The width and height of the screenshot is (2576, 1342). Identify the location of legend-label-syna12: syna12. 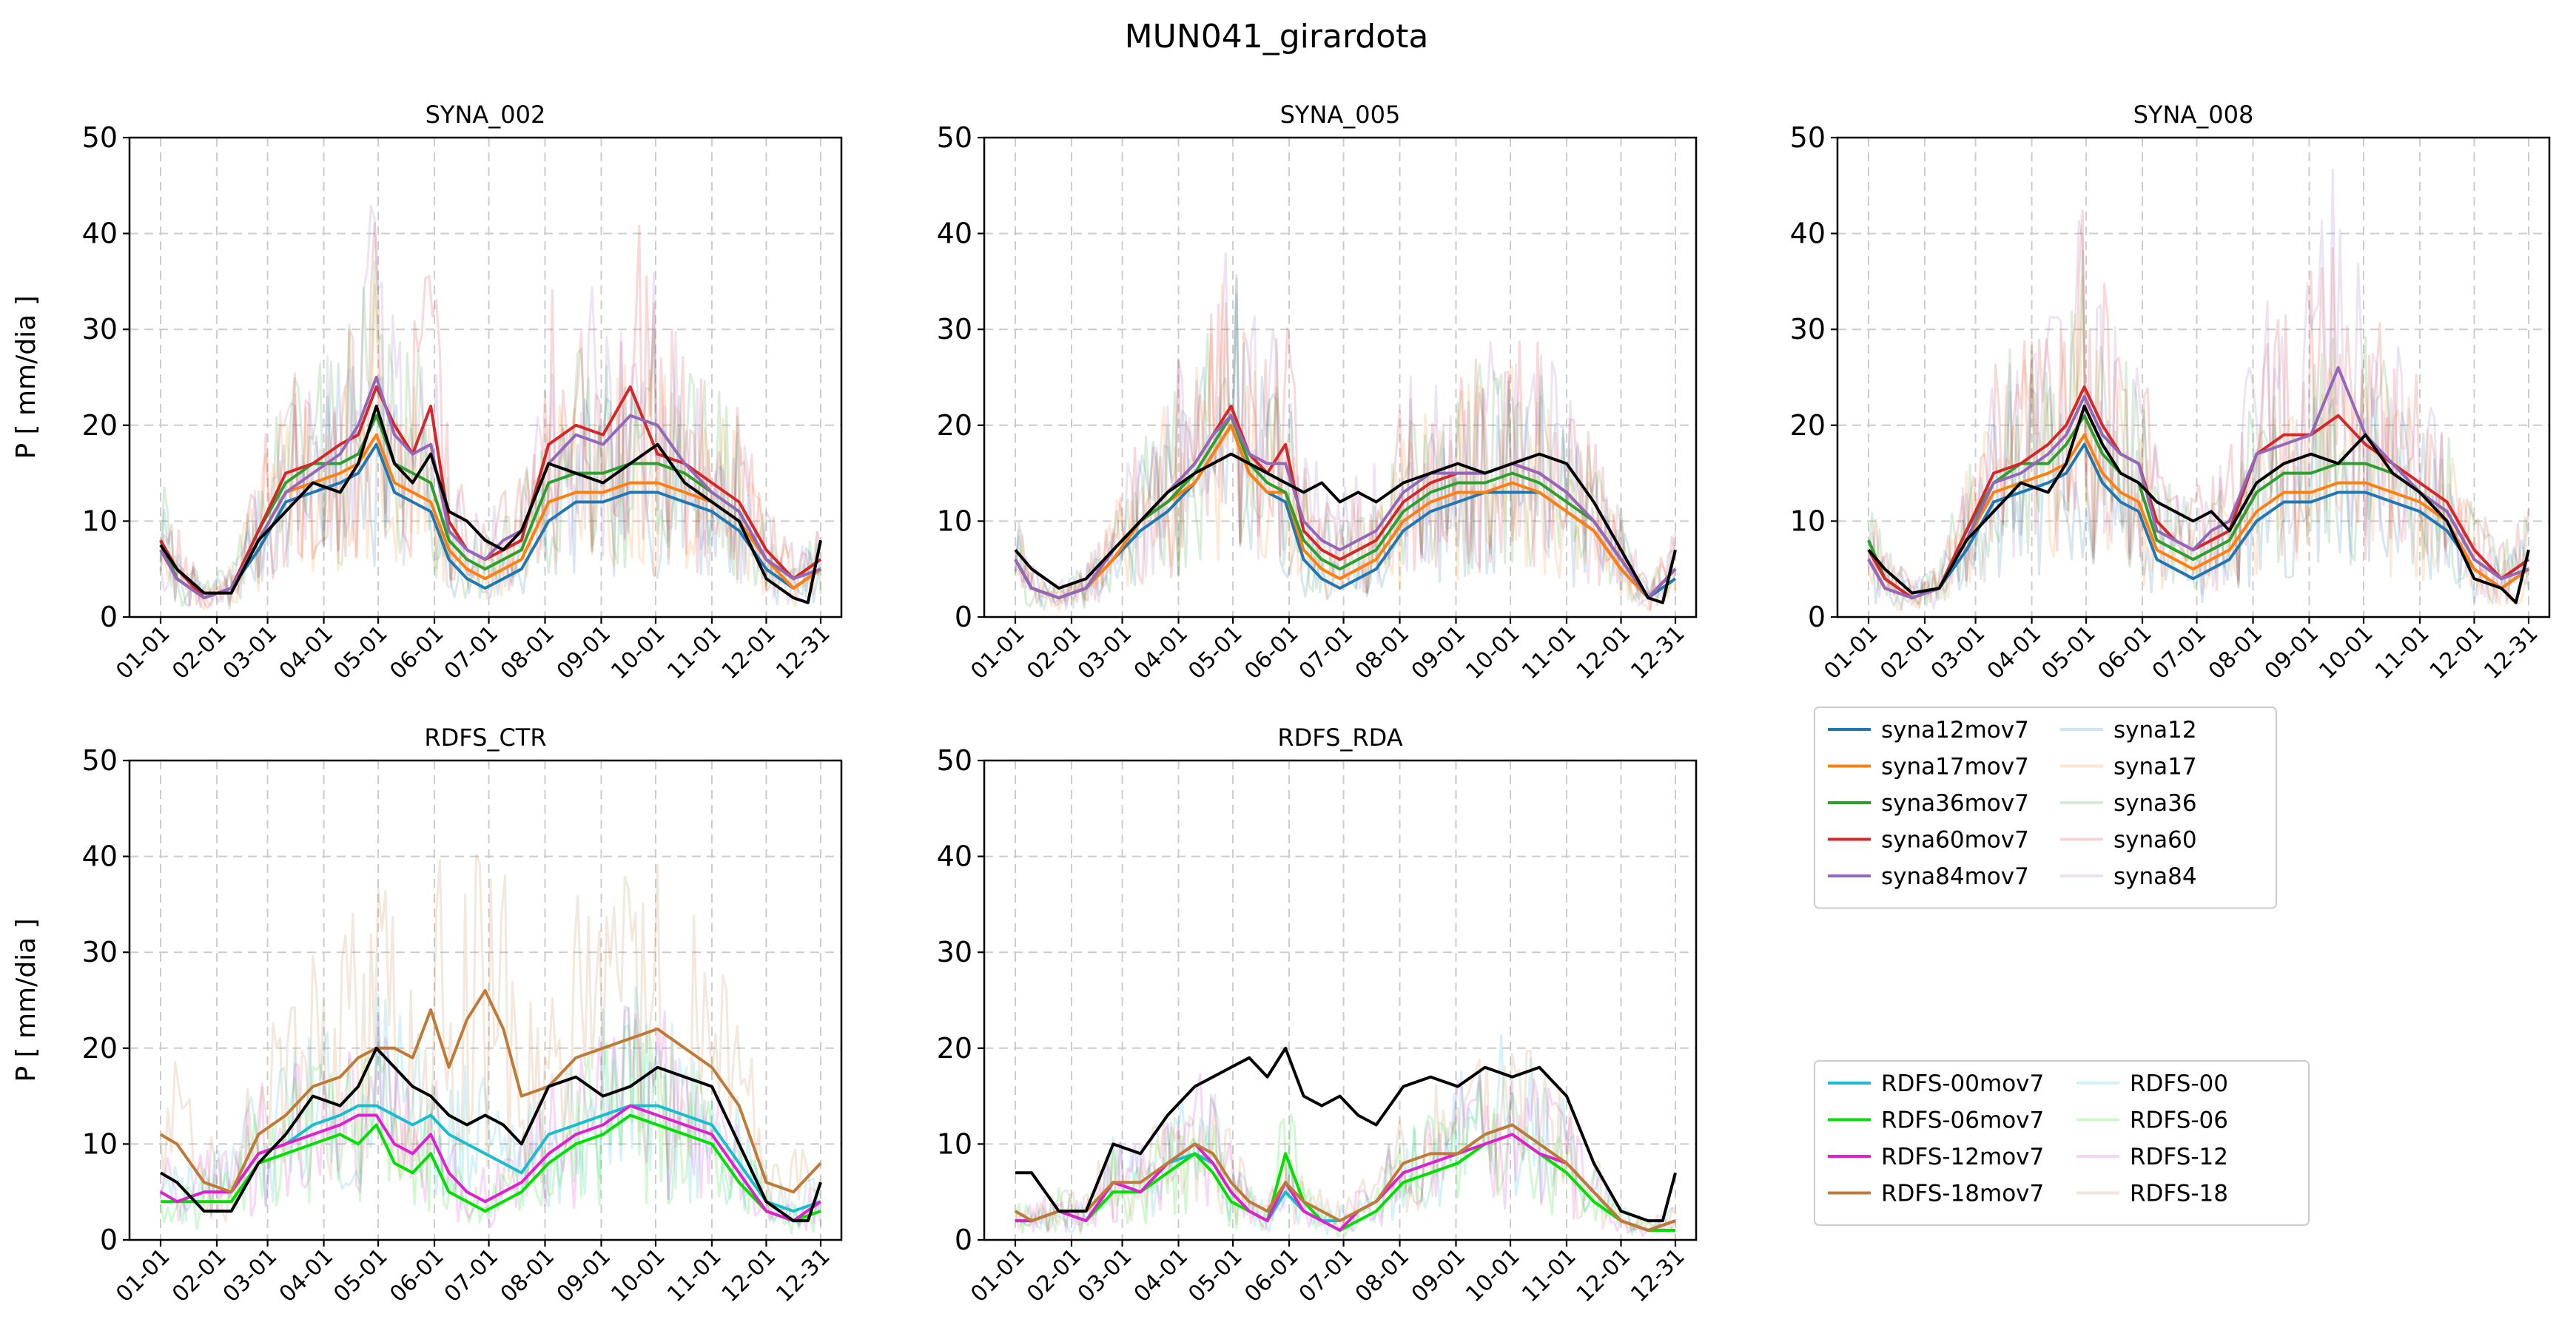
(2155, 730).